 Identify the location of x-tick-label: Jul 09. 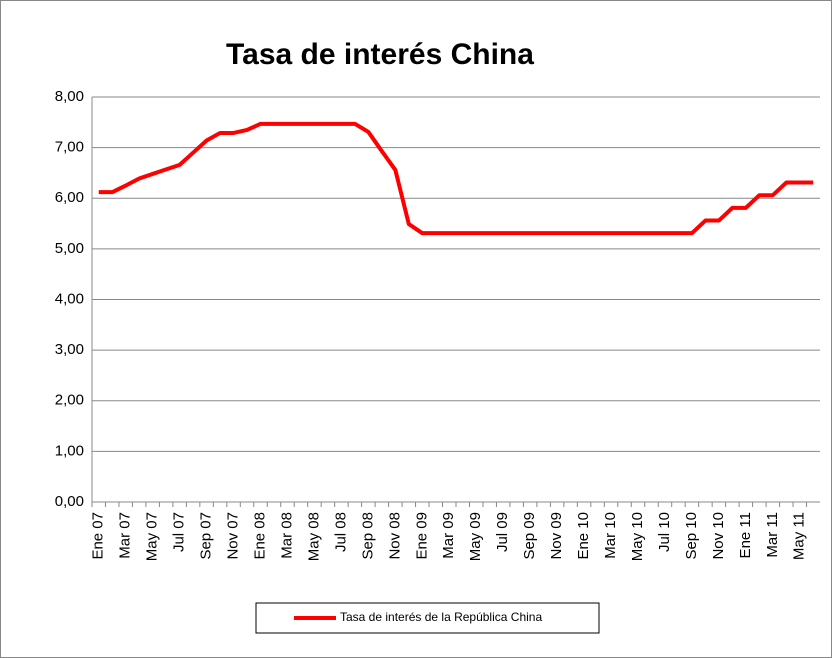
(502, 532).